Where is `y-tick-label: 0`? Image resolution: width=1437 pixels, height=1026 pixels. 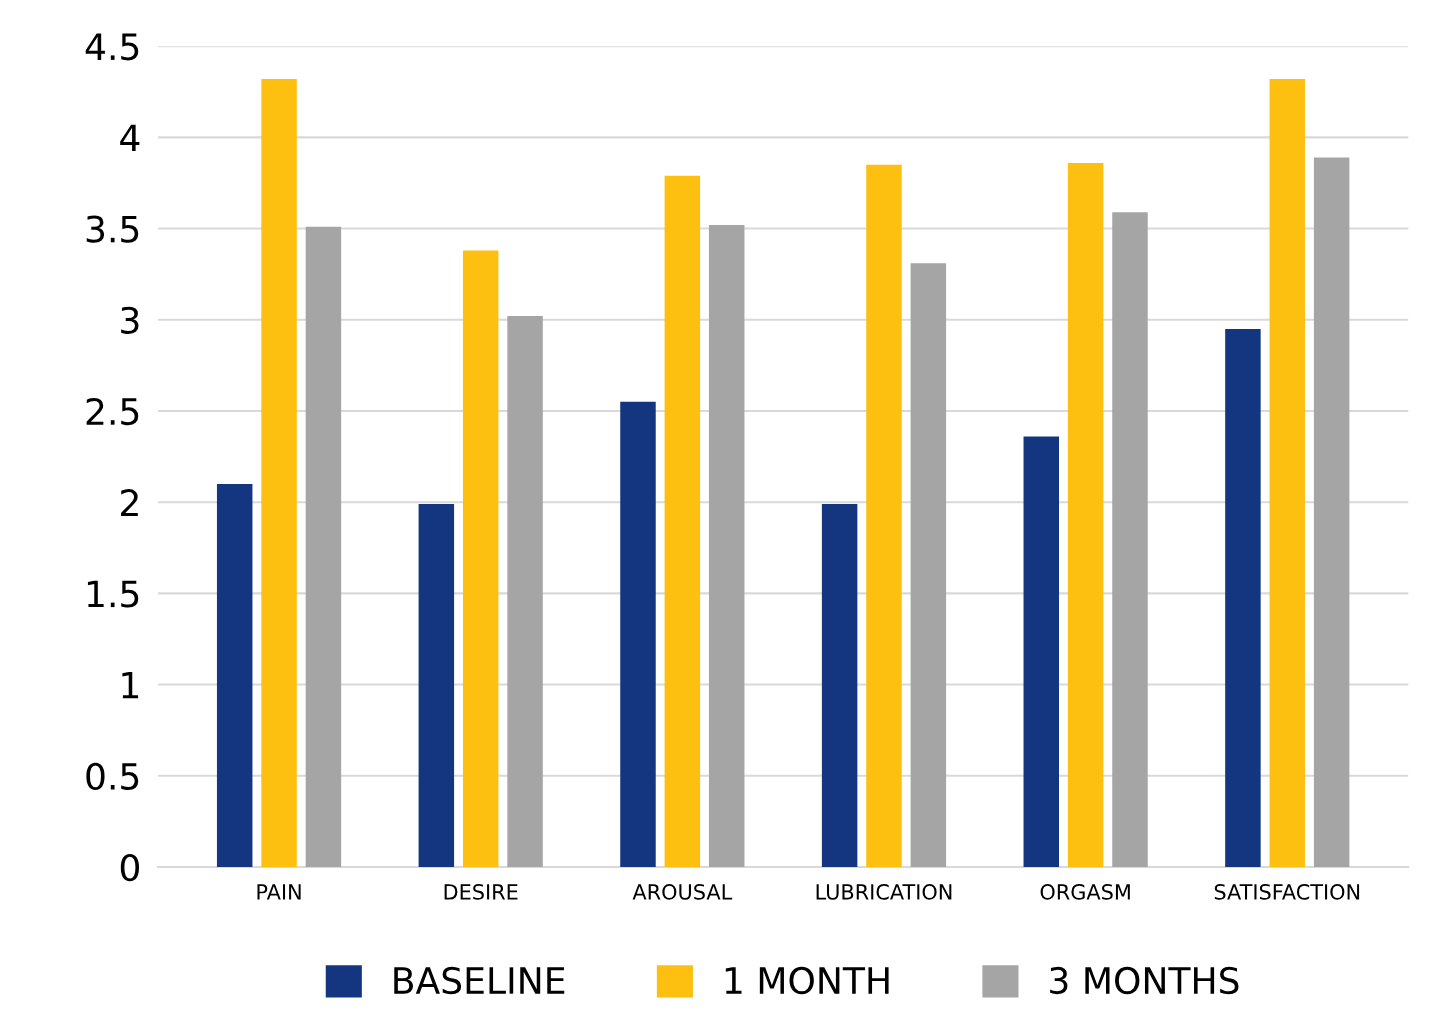
y-tick-label: 0 is located at coordinates (130, 867).